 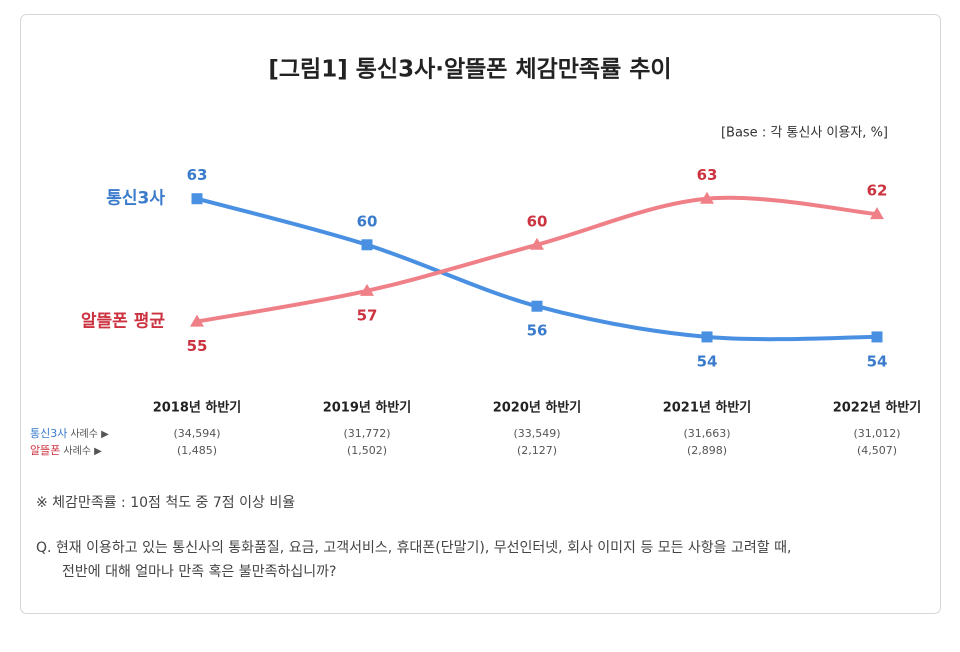 What do you see at coordinates (366, 433) in the screenshot?
I see `sample-size: (31,772)` at bounding box center [366, 433].